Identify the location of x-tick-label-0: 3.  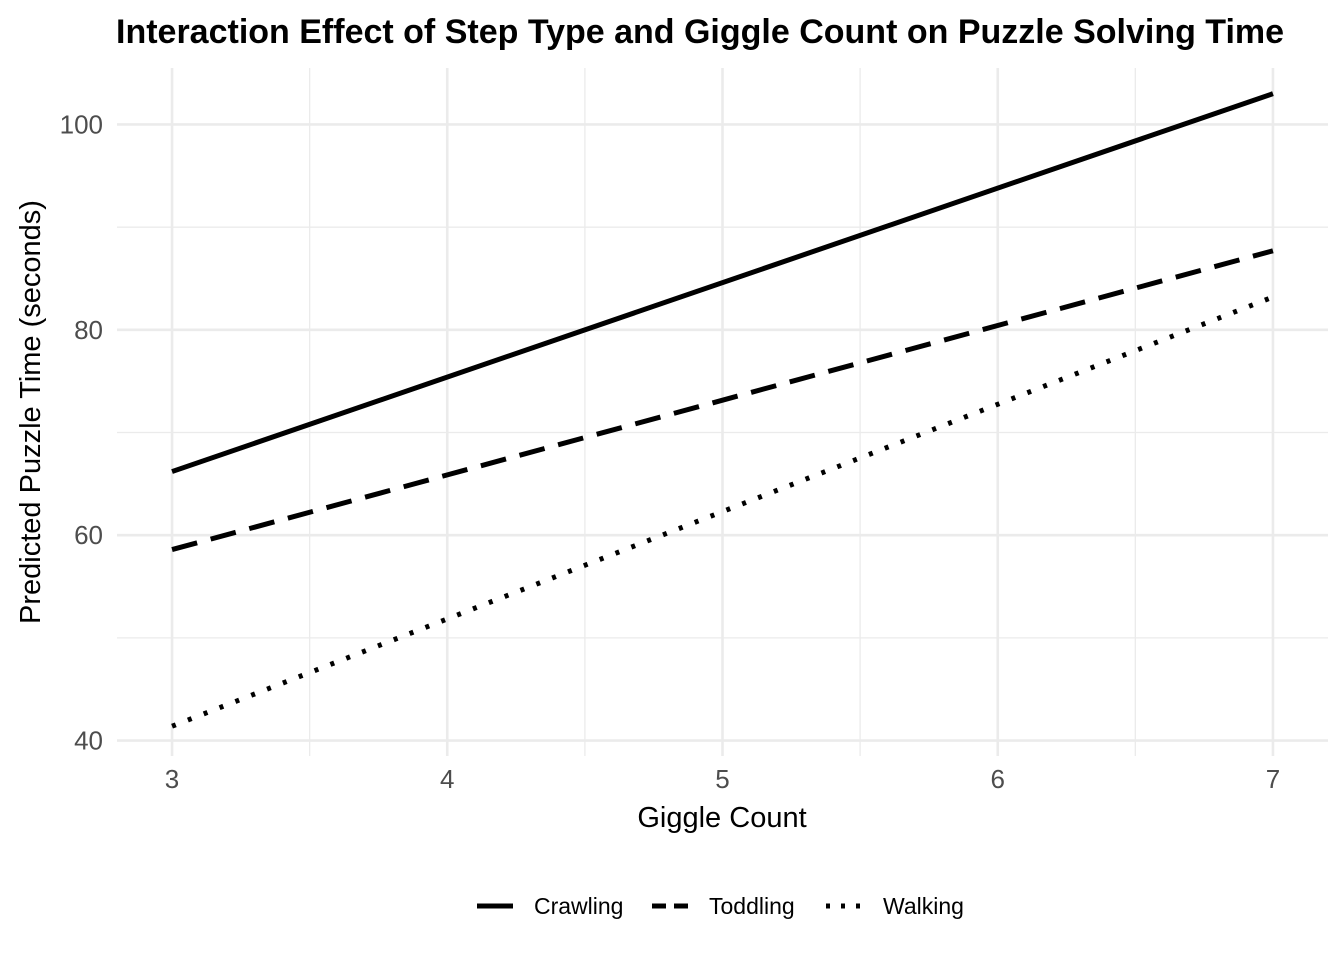
(172, 779).